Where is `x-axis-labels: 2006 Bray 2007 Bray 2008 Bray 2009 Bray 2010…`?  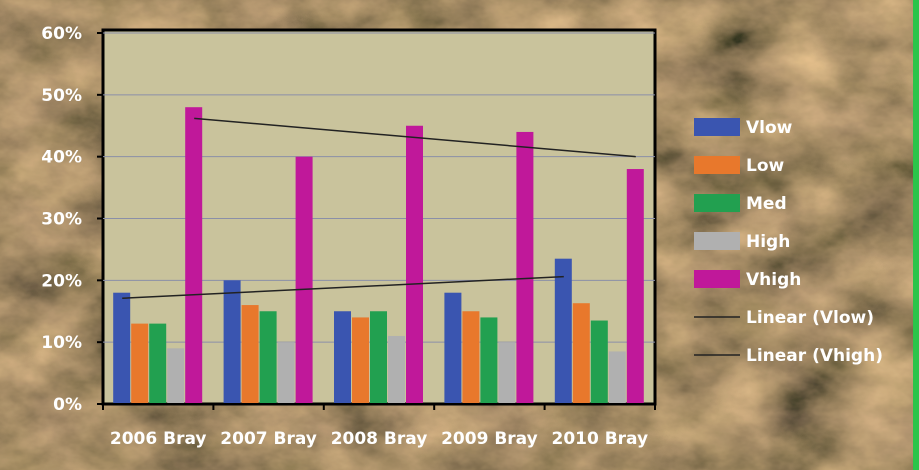 x-axis-labels: 2006 Bray 2007 Bray 2008 Bray 2009 Bray 2010… is located at coordinates (379, 439).